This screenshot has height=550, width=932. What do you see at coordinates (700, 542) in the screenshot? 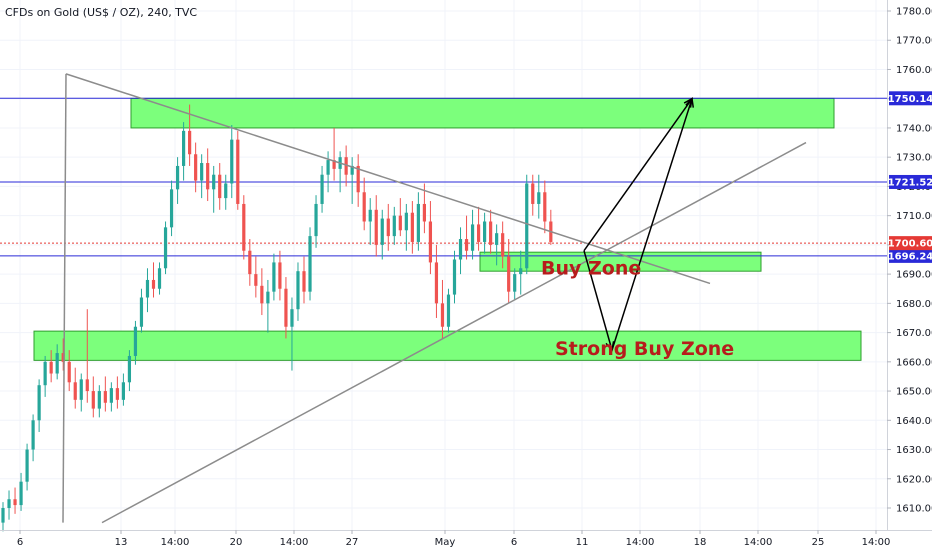
I see `time-tick-label: 18` at bounding box center [700, 542].